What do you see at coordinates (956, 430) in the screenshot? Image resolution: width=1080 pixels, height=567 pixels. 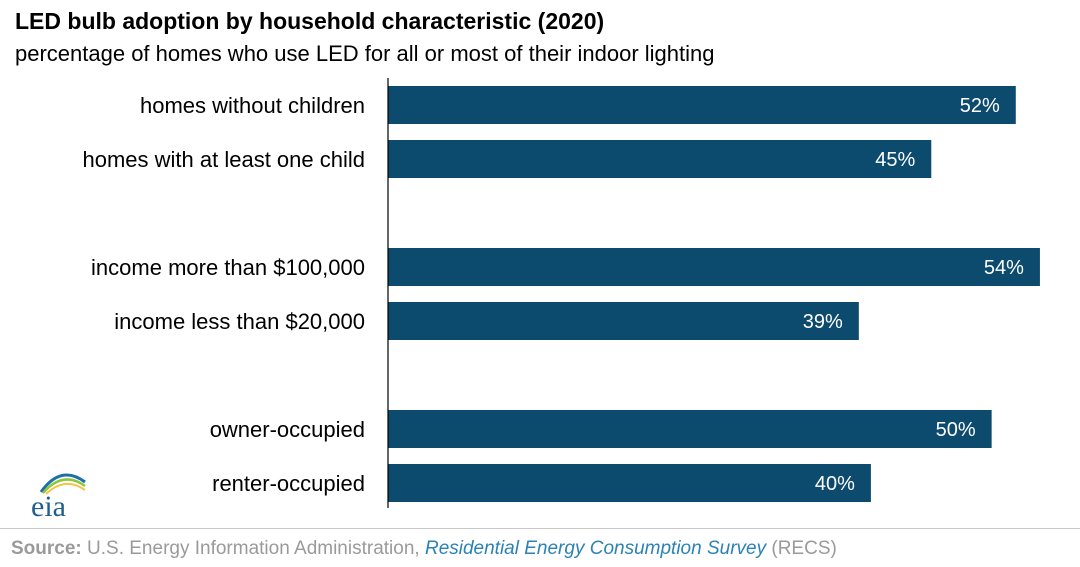 I see `value-label-4: 50%` at bounding box center [956, 430].